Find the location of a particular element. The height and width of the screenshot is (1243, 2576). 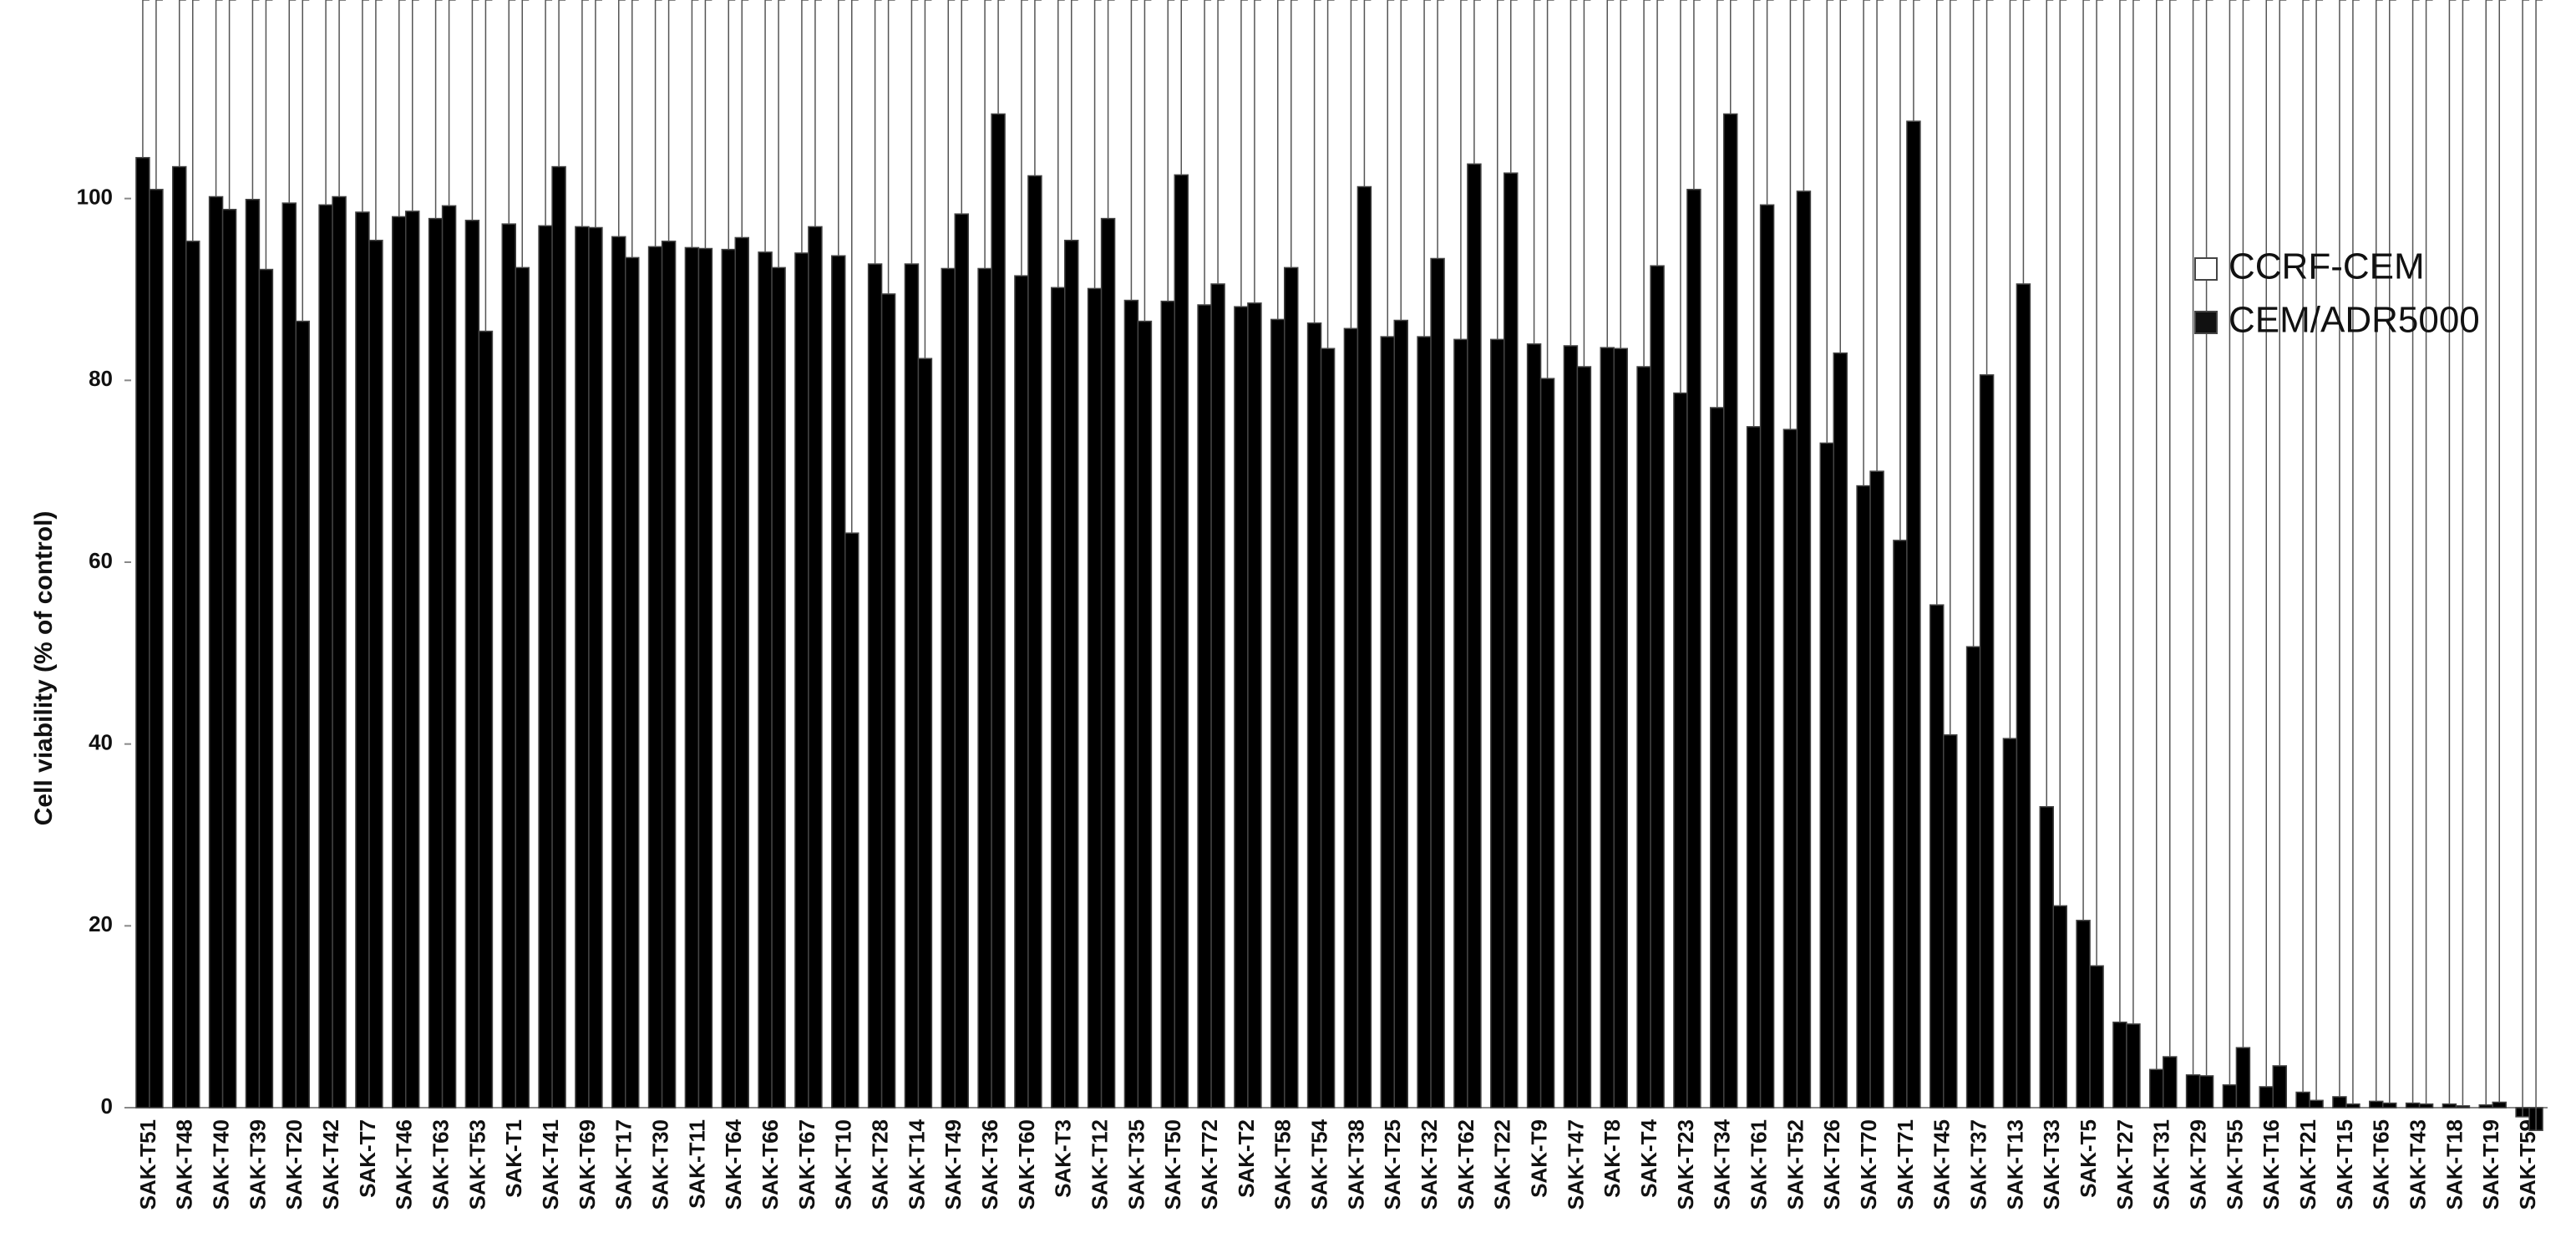

x-tick-label: SAK-T66 is located at coordinates (770, 1164).